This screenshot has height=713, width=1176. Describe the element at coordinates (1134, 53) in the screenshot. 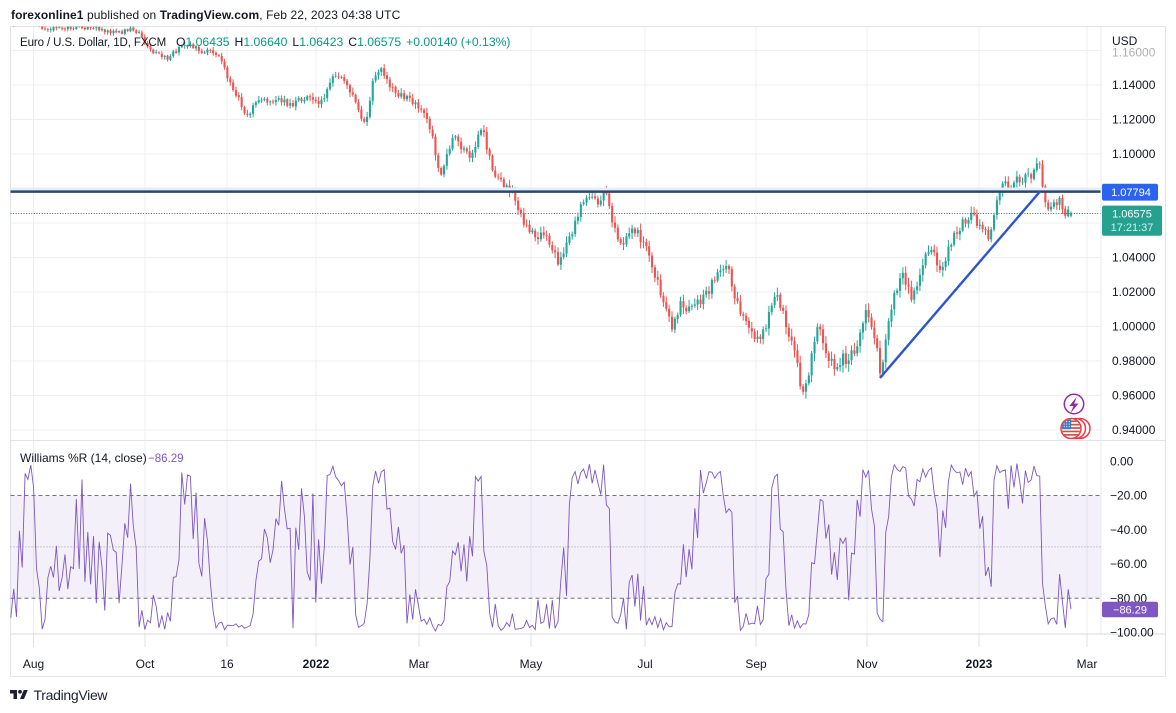

I see `svg-text: 1.16000` at that location.